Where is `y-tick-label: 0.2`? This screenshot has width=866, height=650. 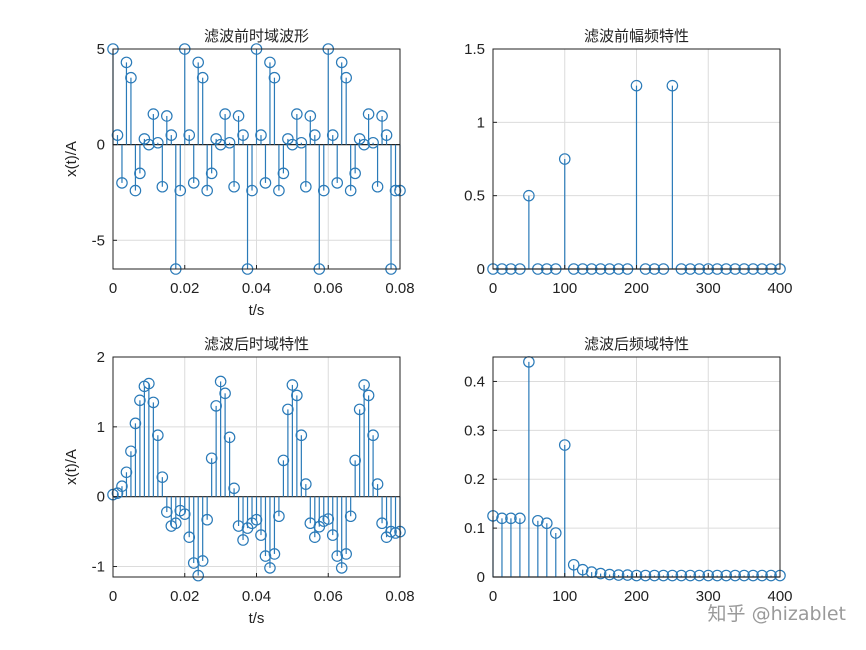
y-tick-label: 0.2 is located at coordinates (474, 479).